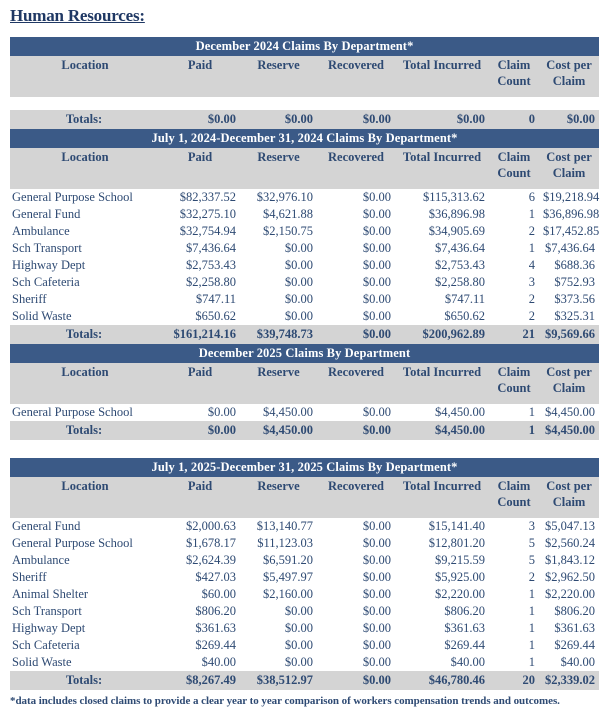 The height and width of the screenshot is (708, 609). What do you see at coordinates (514, 680) in the screenshot?
I see `totals-claim-count: 20` at bounding box center [514, 680].